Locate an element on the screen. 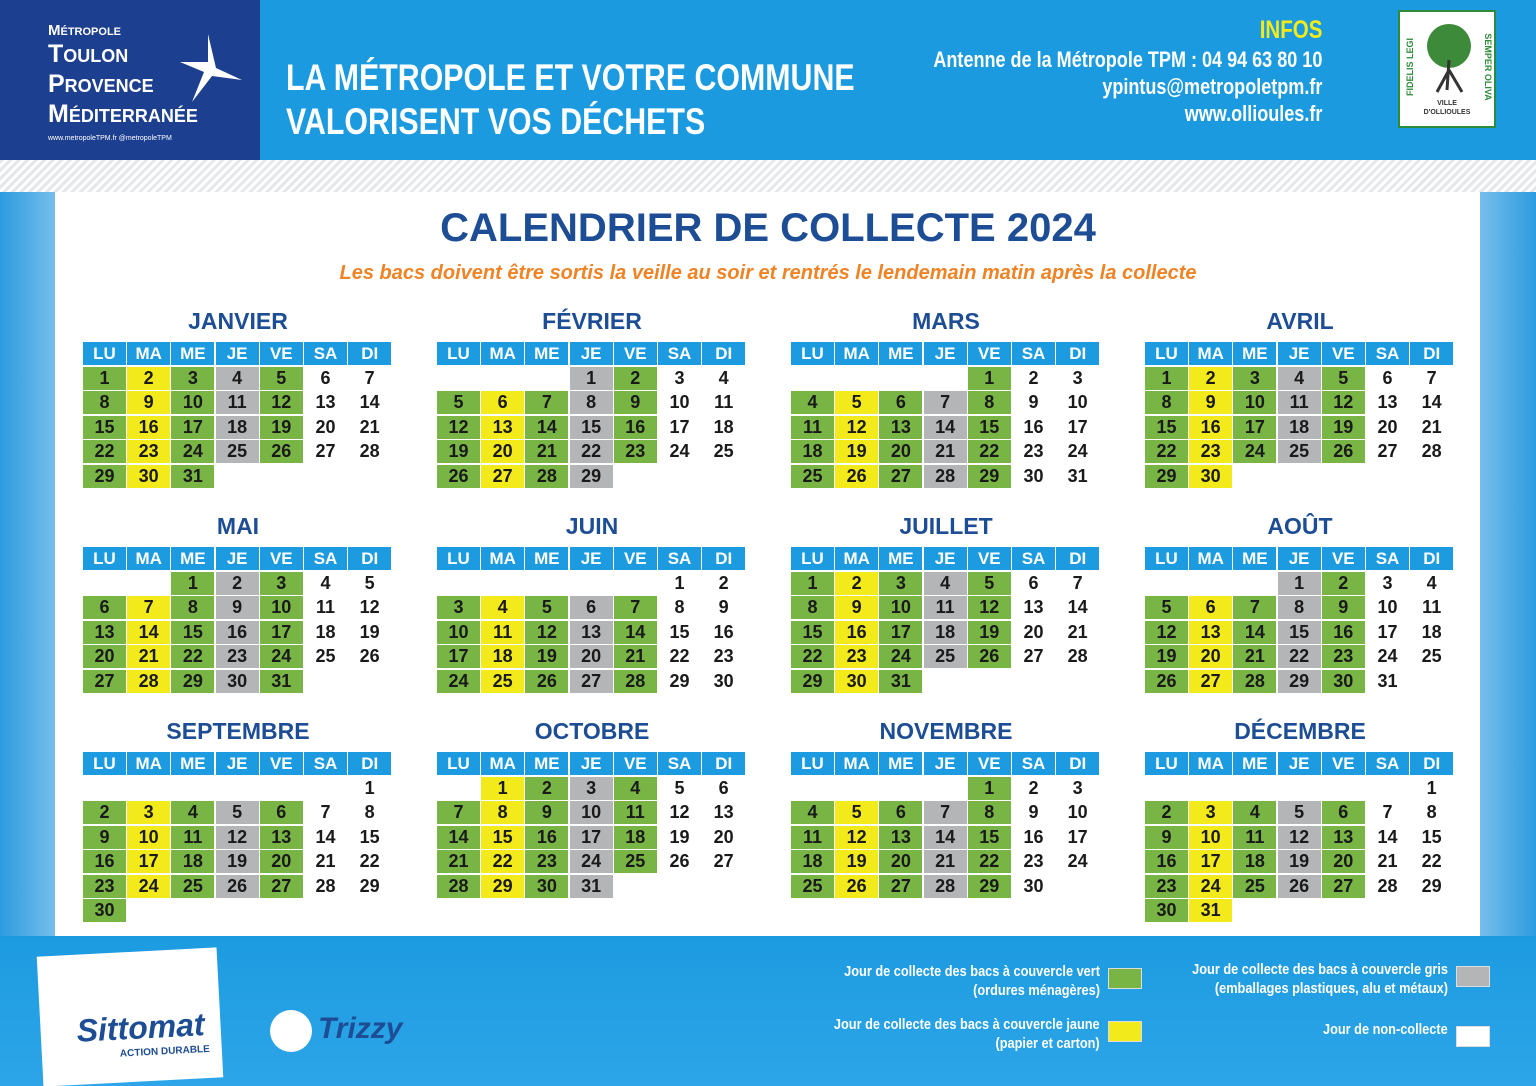  day-cell: 18 is located at coordinates (812, 861).